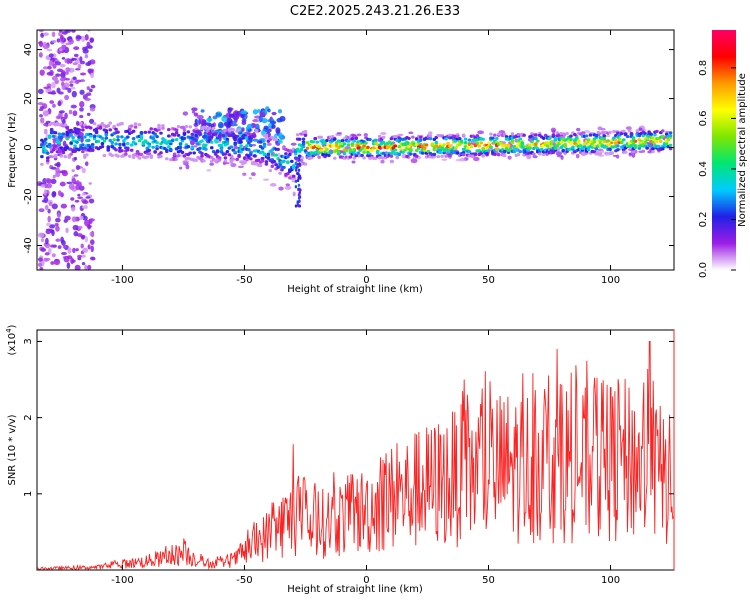  I want to click on spectrogram-x-tick-label: -50, so click(244, 280).